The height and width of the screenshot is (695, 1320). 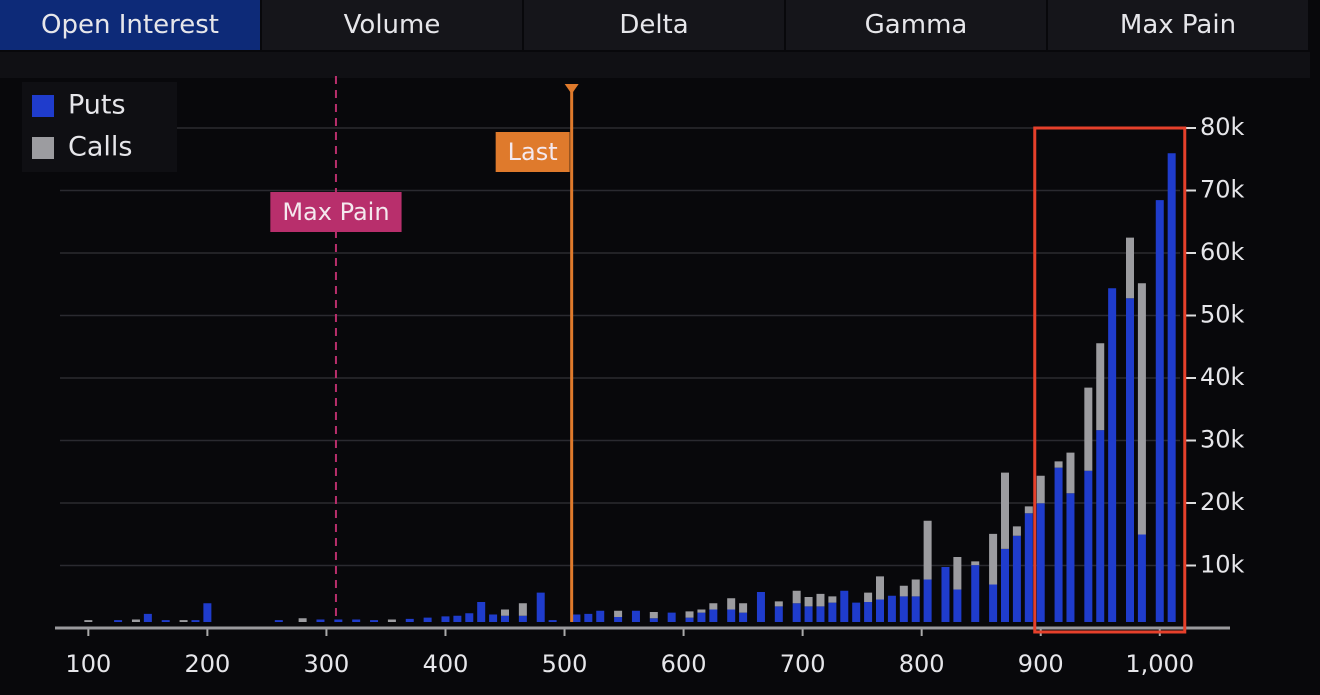 What do you see at coordinates (393, 25) in the screenshot?
I see `tab: Volume` at bounding box center [393, 25].